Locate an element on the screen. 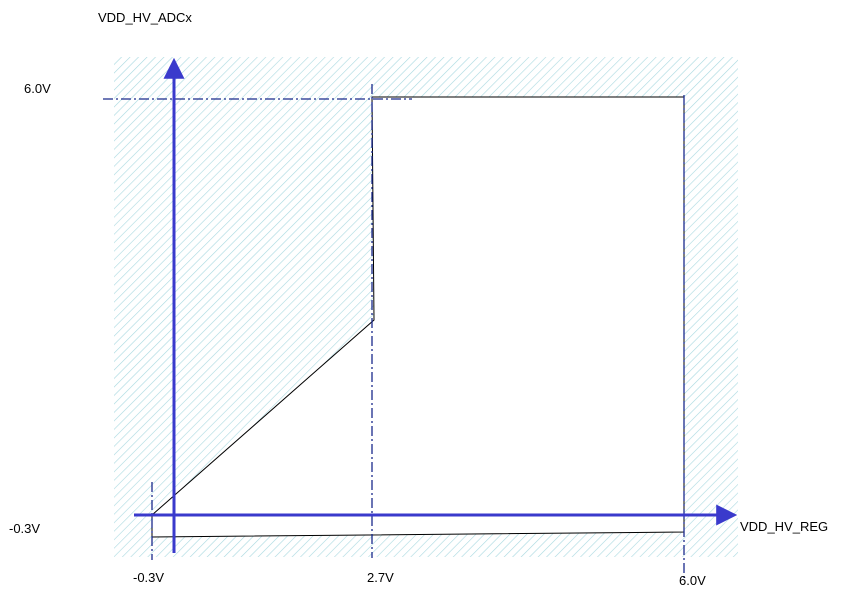 The height and width of the screenshot is (590, 851). x-tick-label-2-7v: 2.7V is located at coordinates (380, 577).